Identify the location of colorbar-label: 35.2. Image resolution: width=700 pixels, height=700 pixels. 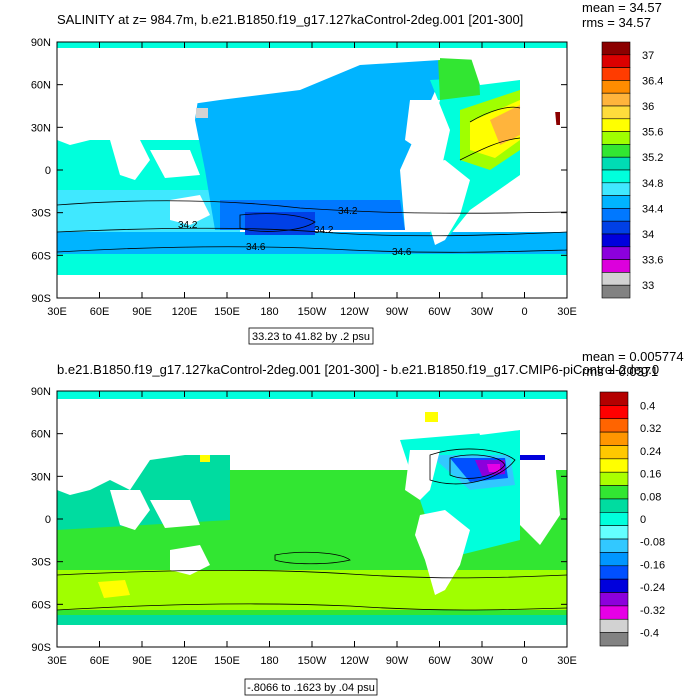
(652, 158).